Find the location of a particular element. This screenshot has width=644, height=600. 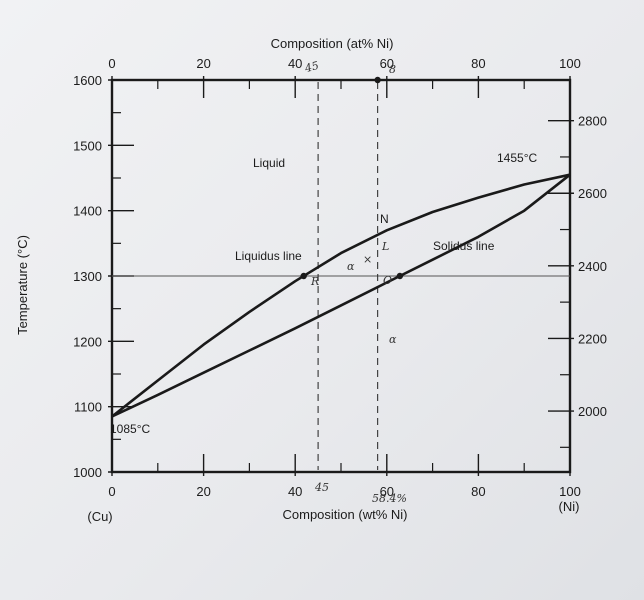

right-axis-tick-label: 2000 is located at coordinates (592, 411).